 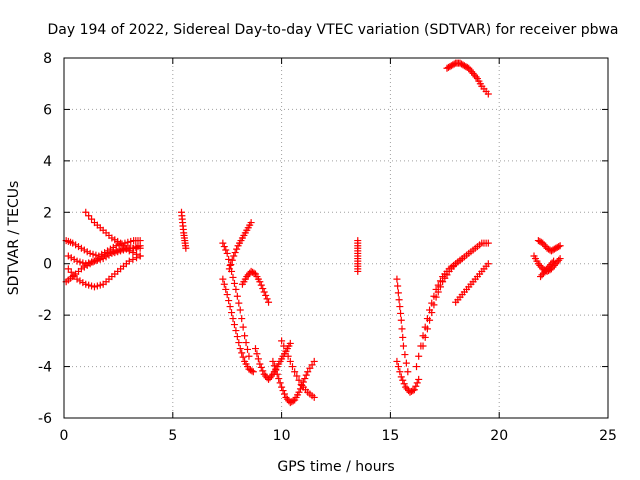 I want to click on y-axis-label: SDTVAR / TECUs, so click(x=14, y=238).